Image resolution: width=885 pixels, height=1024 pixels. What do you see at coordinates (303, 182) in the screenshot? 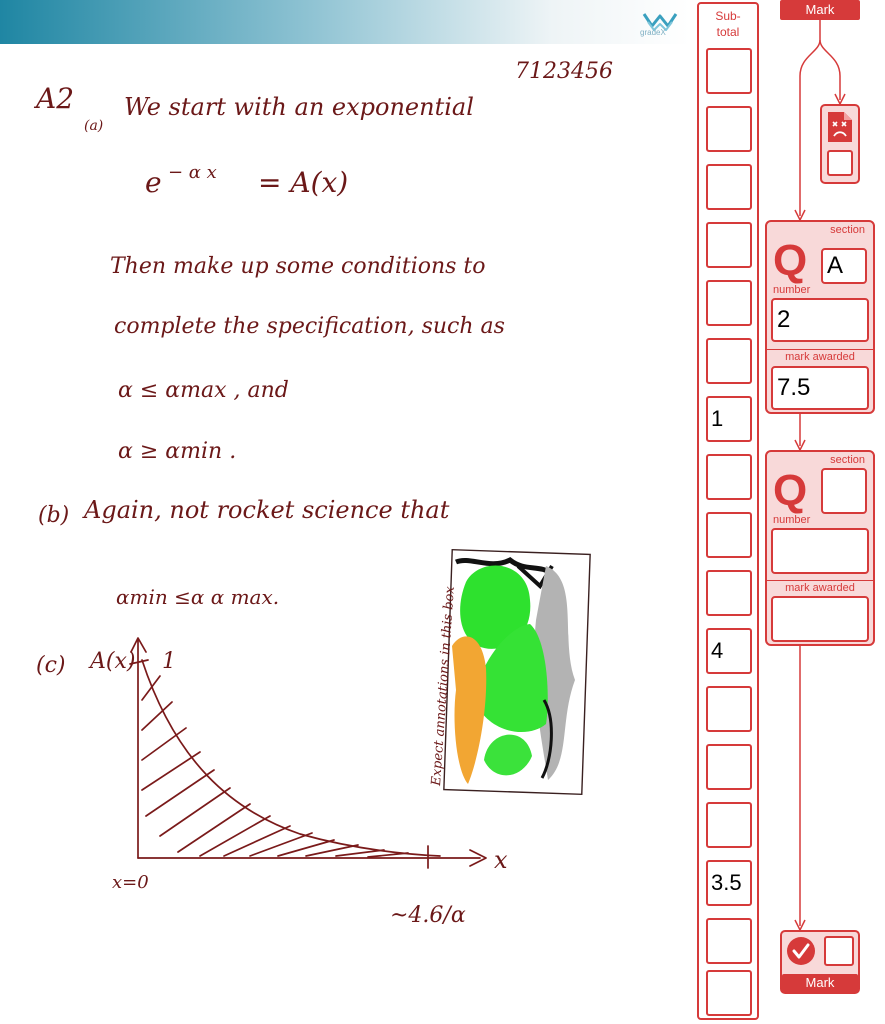
I see `equation-rhs: = A(x)` at bounding box center [303, 182].